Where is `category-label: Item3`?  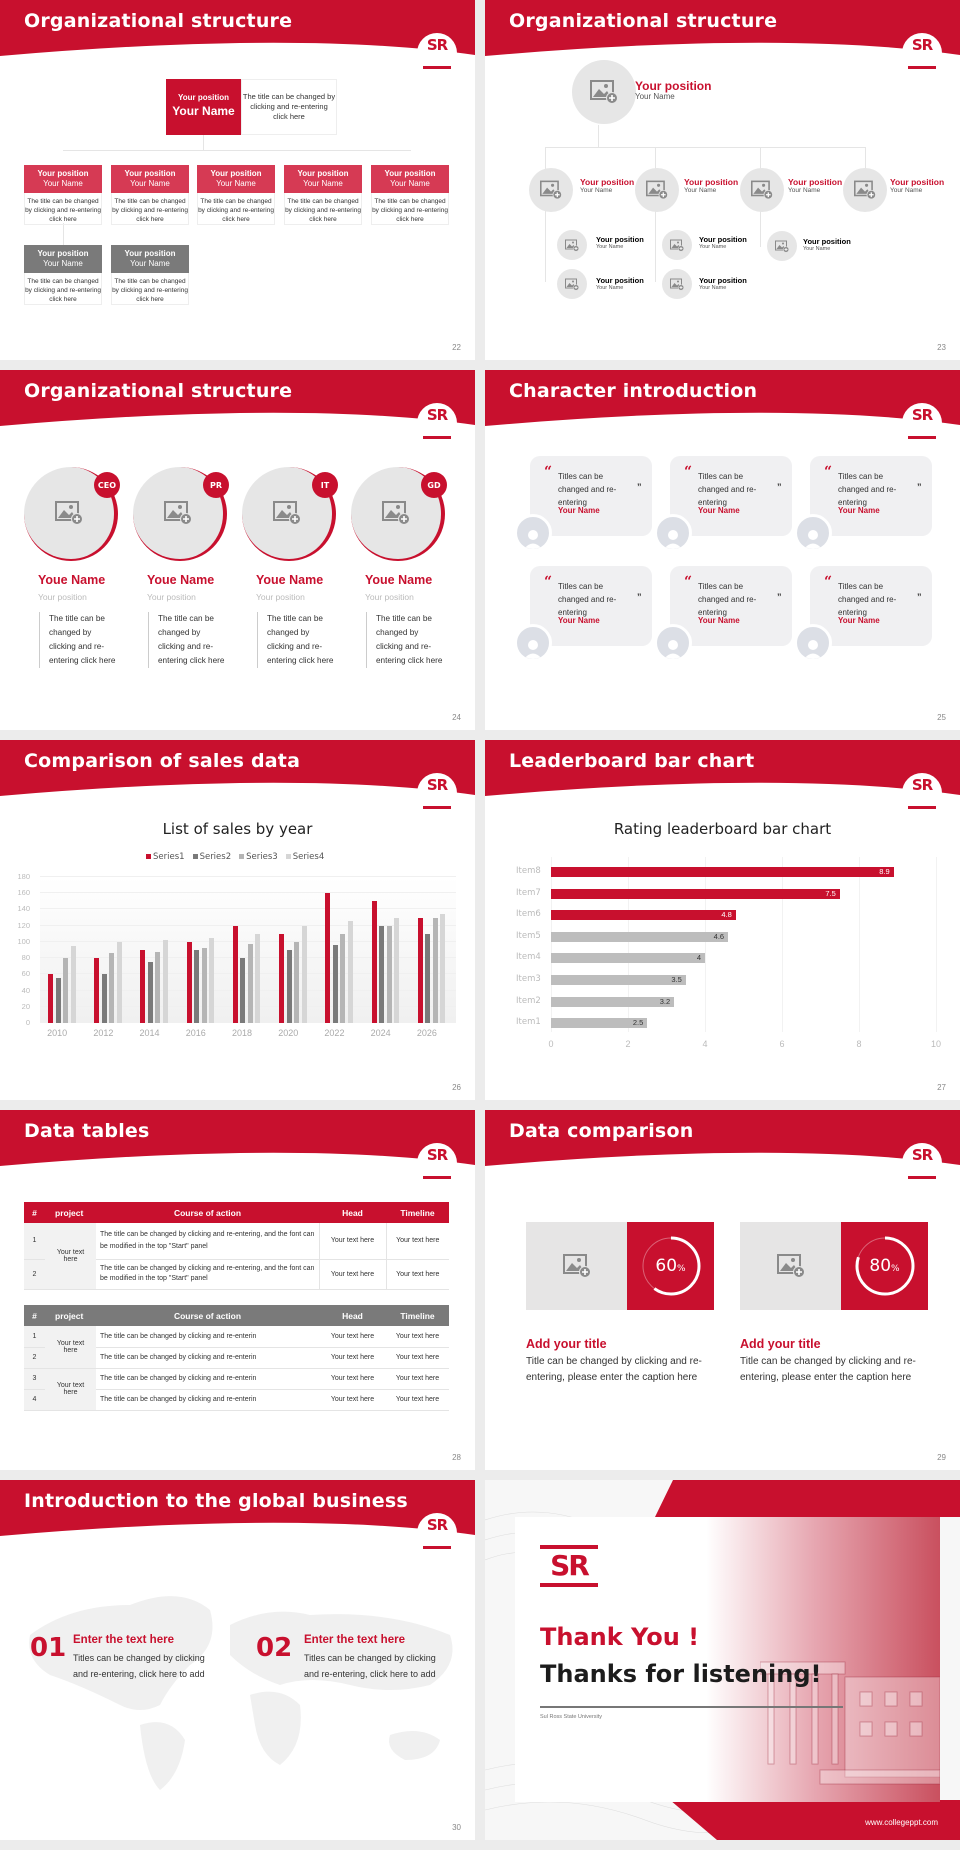 category-label: Item3 is located at coordinates (528, 979).